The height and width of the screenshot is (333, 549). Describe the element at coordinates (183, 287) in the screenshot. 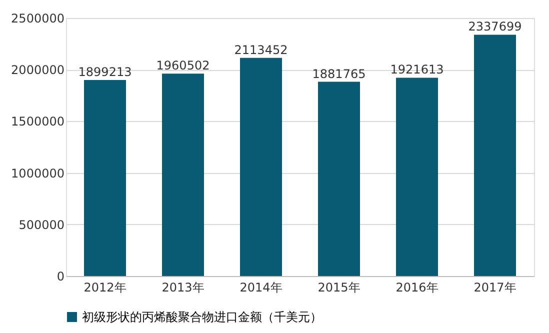

I see `x-tick-label: 2013年` at that location.